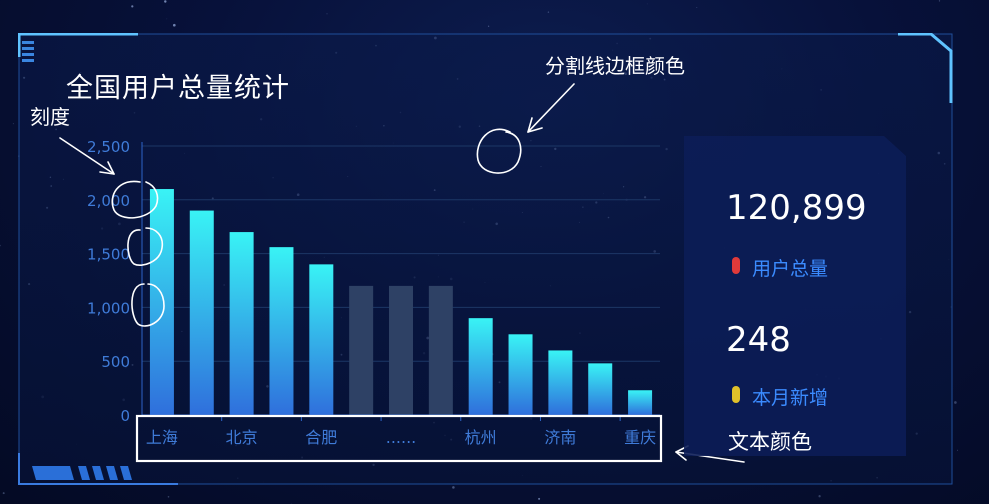  Describe the element at coordinates (108, 308) in the screenshot. I see `y-tick-label: 1,000` at that location.